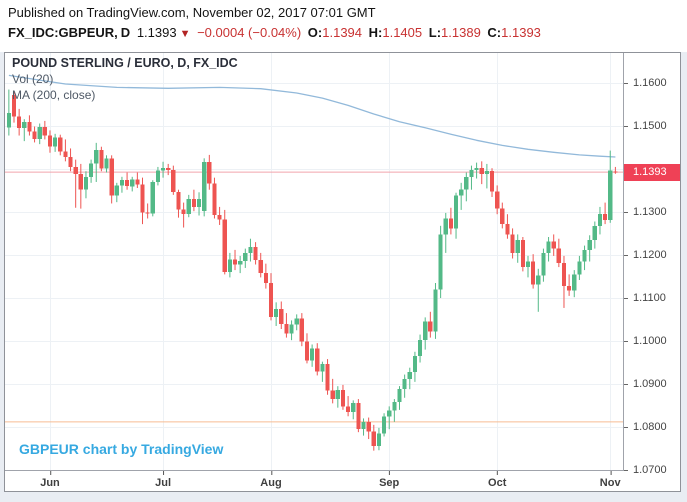  What do you see at coordinates (375, 32) in the screenshot?
I see `high-label: H:` at bounding box center [375, 32].